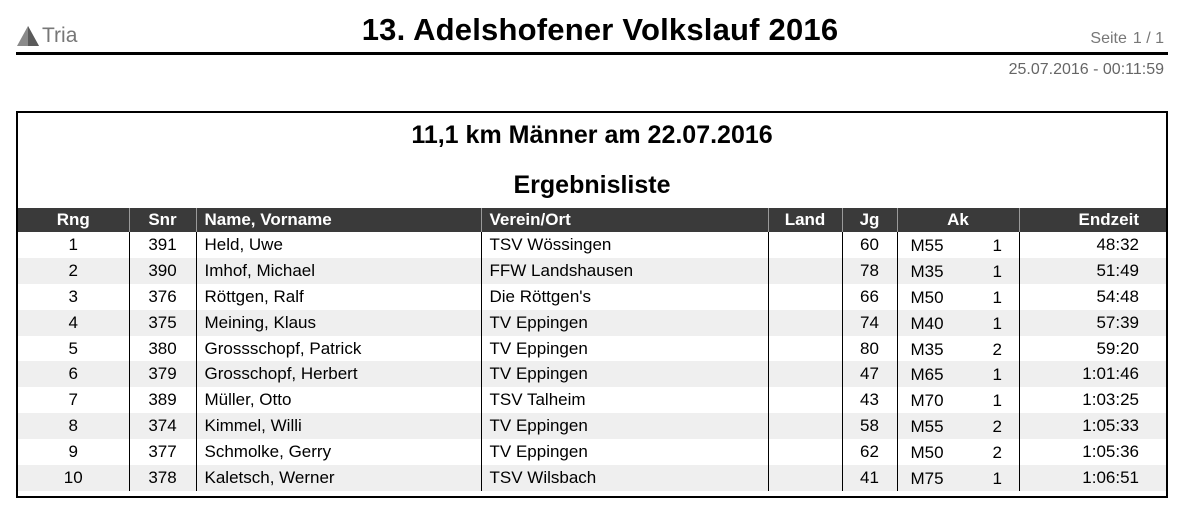 This screenshot has width=1200, height=512. What do you see at coordinates (625, 245) in the screenshot?
I see `club-cell: TSV Wössingen` at bounding box center [625, 245].